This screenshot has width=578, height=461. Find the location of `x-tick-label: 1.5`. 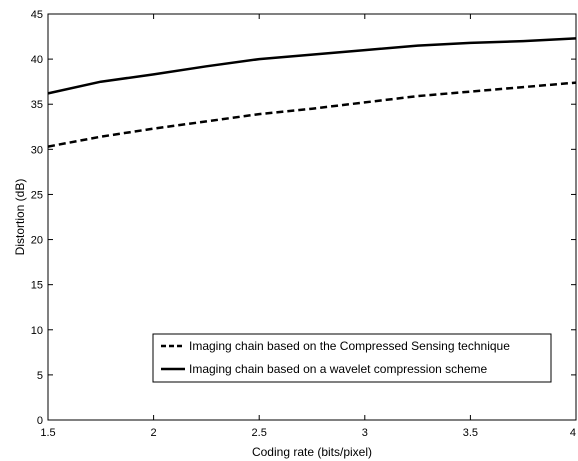

x-tick-label: 1.5 is located at coordinates (47, 433).